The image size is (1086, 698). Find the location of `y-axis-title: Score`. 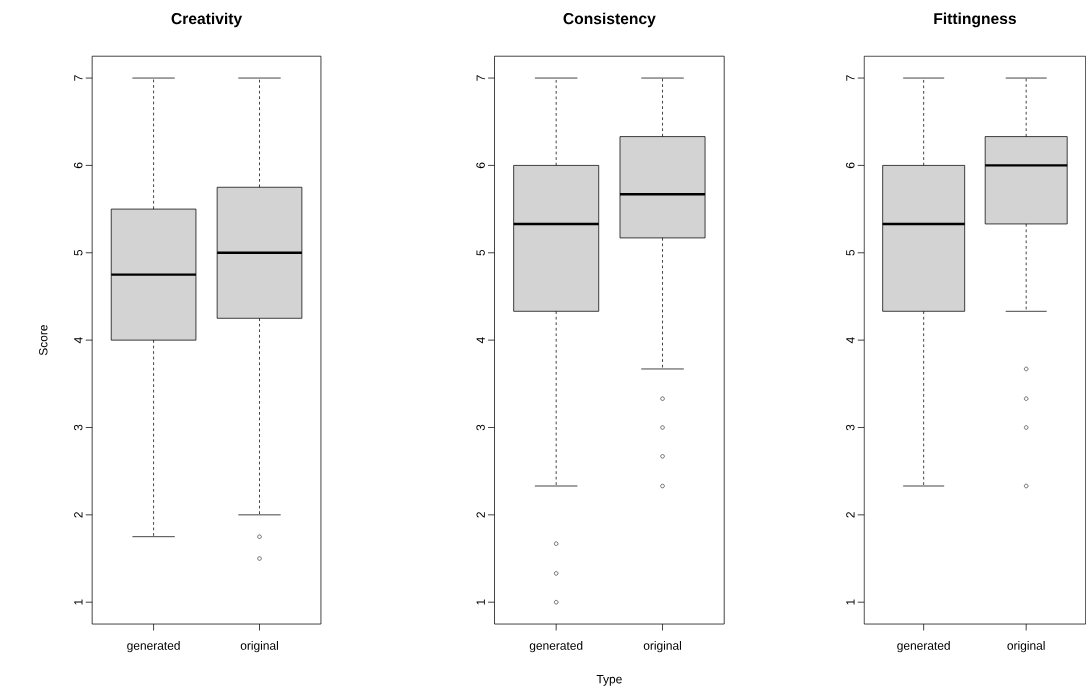

y-axis-title: Score is located at coordinates (43, 340).